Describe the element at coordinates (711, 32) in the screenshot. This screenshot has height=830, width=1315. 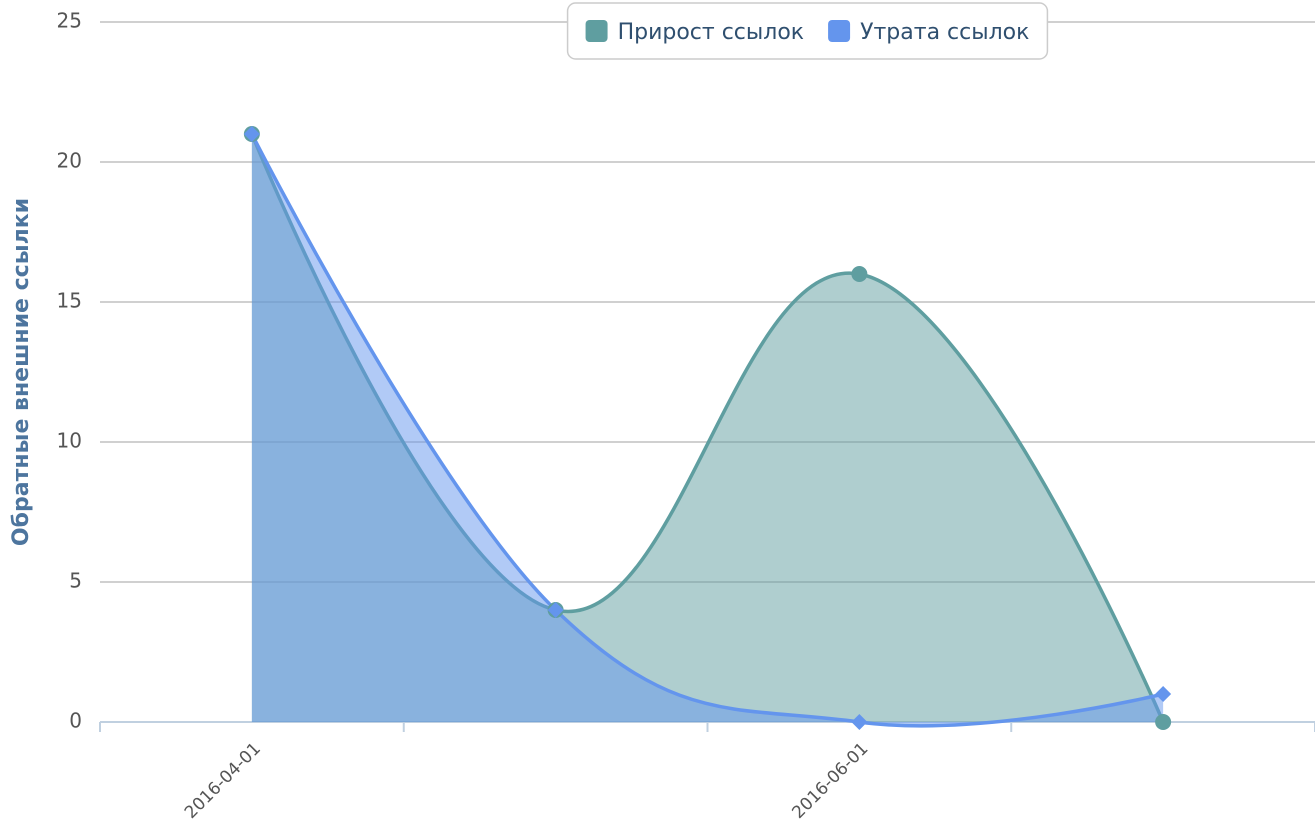
I see `legend-label: Прирост ссылок` at that location.